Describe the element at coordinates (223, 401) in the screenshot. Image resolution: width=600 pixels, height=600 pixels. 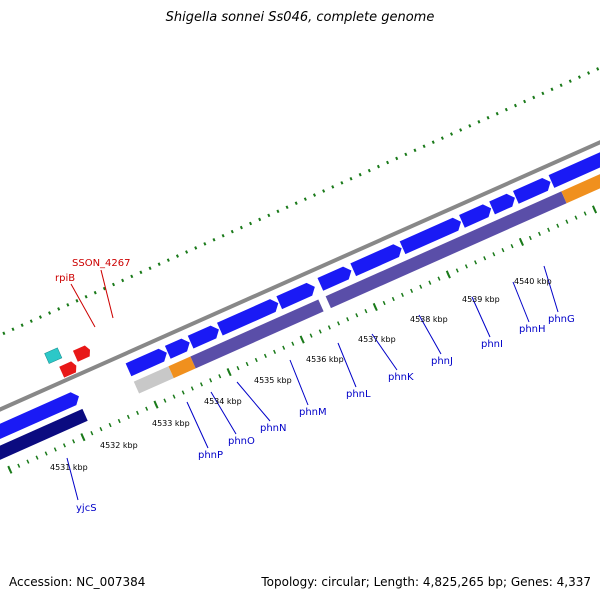
I see `scale-label-4534: 4534 kbp` at that location.